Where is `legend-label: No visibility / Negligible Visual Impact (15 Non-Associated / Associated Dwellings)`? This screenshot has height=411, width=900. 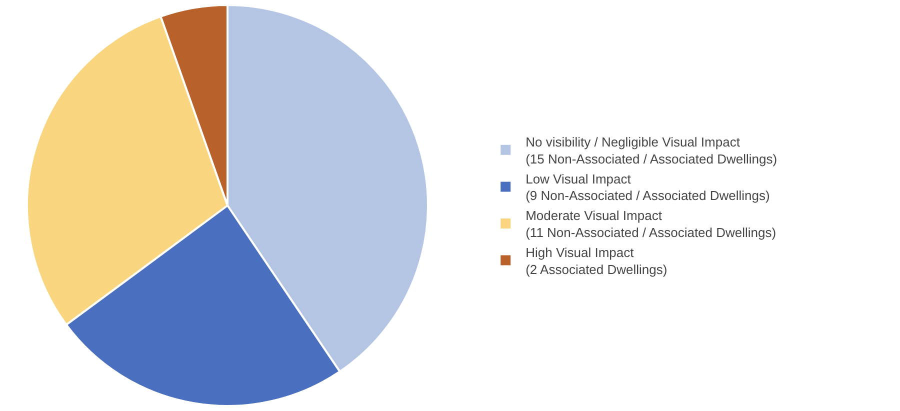
legend-label: No visibility / Negligible Visual Impact (15 Non-Associated / Associated Dwellings) is located at coordinates (652, 150).